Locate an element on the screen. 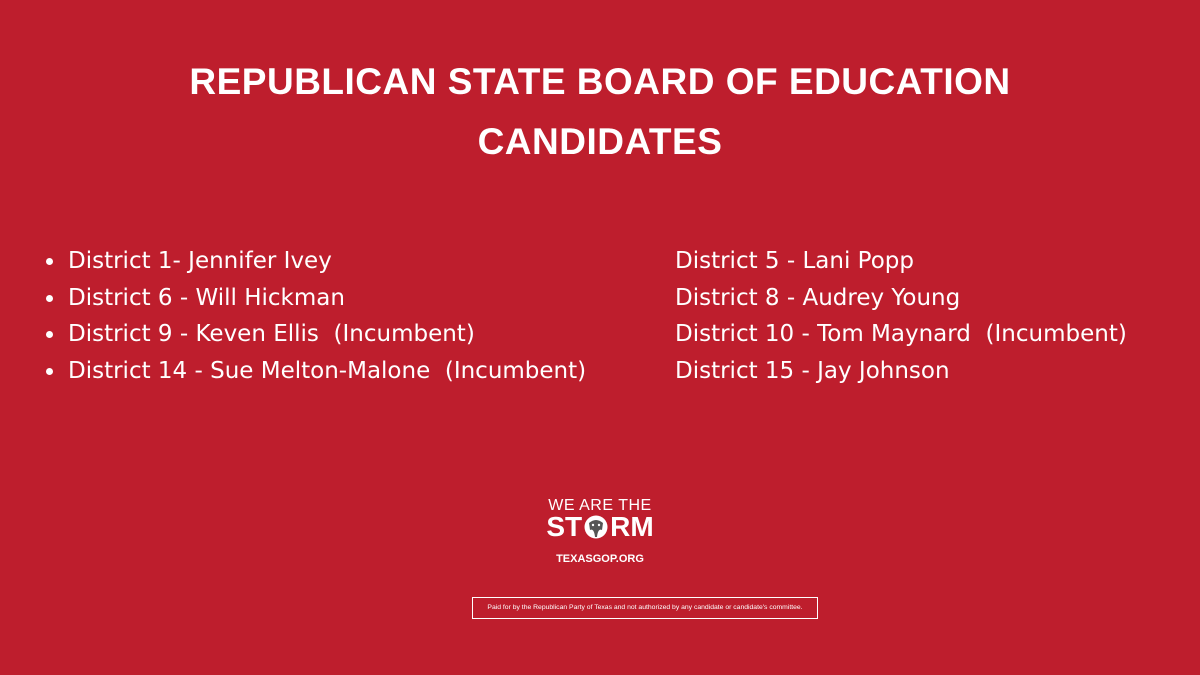 Image resolution: width=1200 pixels, height=675 pixels. candidate-item: District 10 - Tom Maynard (Incumbent) is located at coordinates (901, 334).